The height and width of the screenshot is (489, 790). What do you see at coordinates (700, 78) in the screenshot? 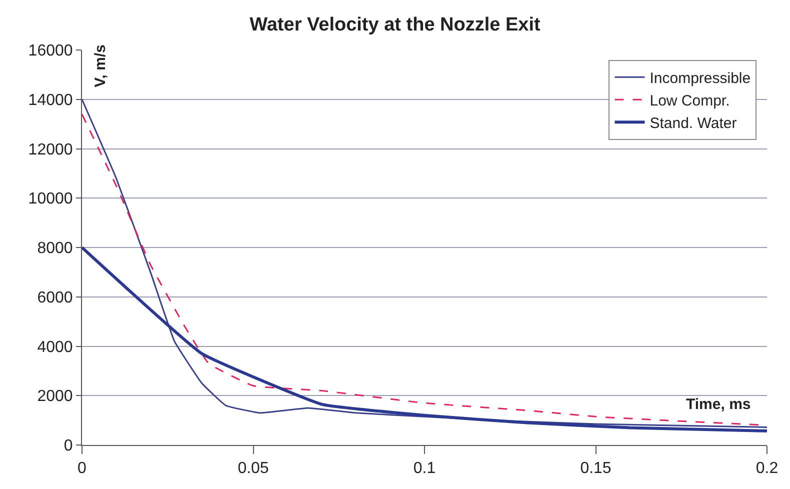
I see `legend-label: Incompressible` at bounding box center [700, 78].